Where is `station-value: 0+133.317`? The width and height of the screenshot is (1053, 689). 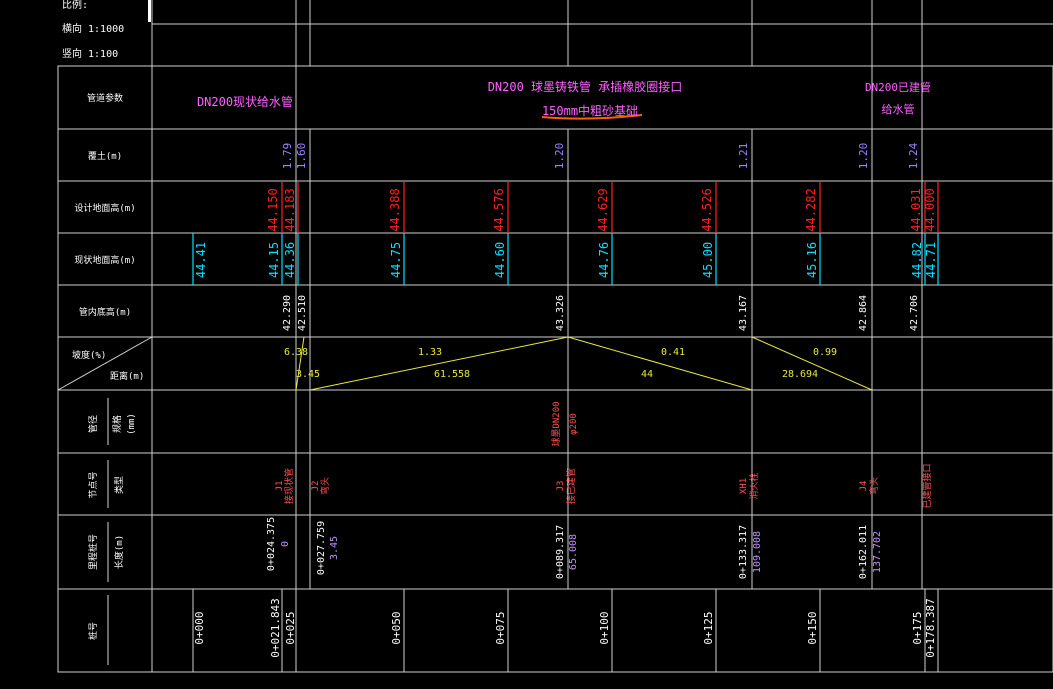 station-value: 0+133.317 is located at coordinates (743, 552).